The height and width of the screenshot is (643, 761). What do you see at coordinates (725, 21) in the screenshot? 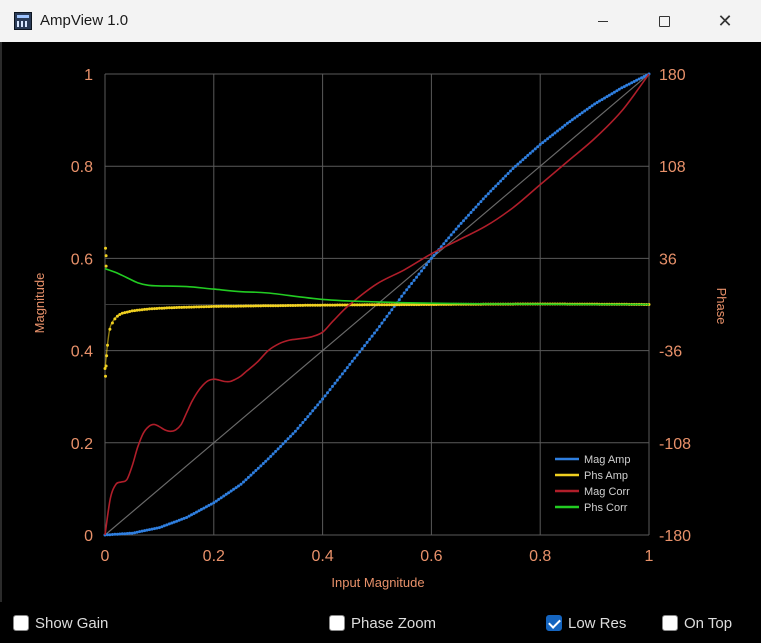
I see `close-button: ✕` at bounding box center [725, 21].